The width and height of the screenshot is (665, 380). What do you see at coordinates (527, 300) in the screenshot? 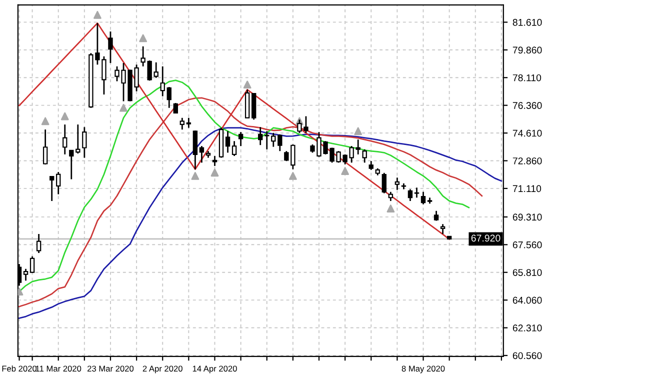
I see `y-tick-label: 64.060` at bounding box center [527, 300].